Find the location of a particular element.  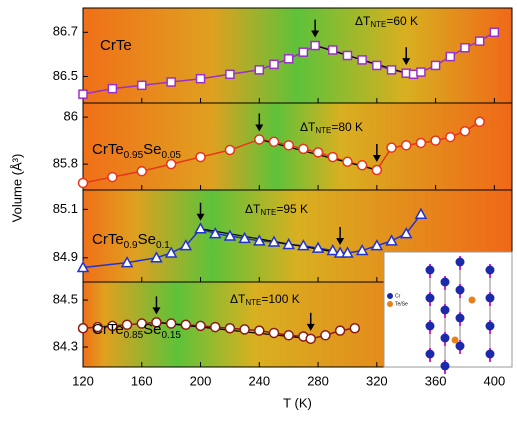

annotation-part: =80 K is located at coordinates (347, 127).